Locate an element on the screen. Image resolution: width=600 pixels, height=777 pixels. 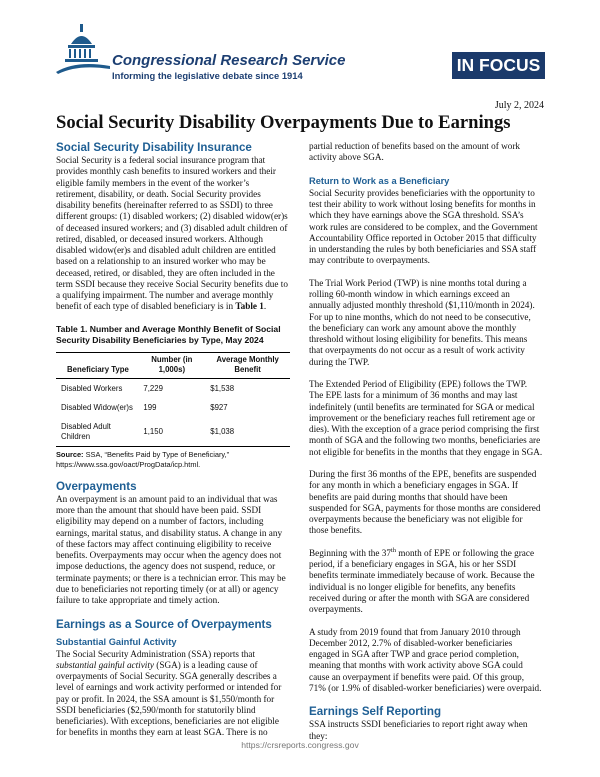
text: Beginning with the 37 is located at coordinates (350, 552).